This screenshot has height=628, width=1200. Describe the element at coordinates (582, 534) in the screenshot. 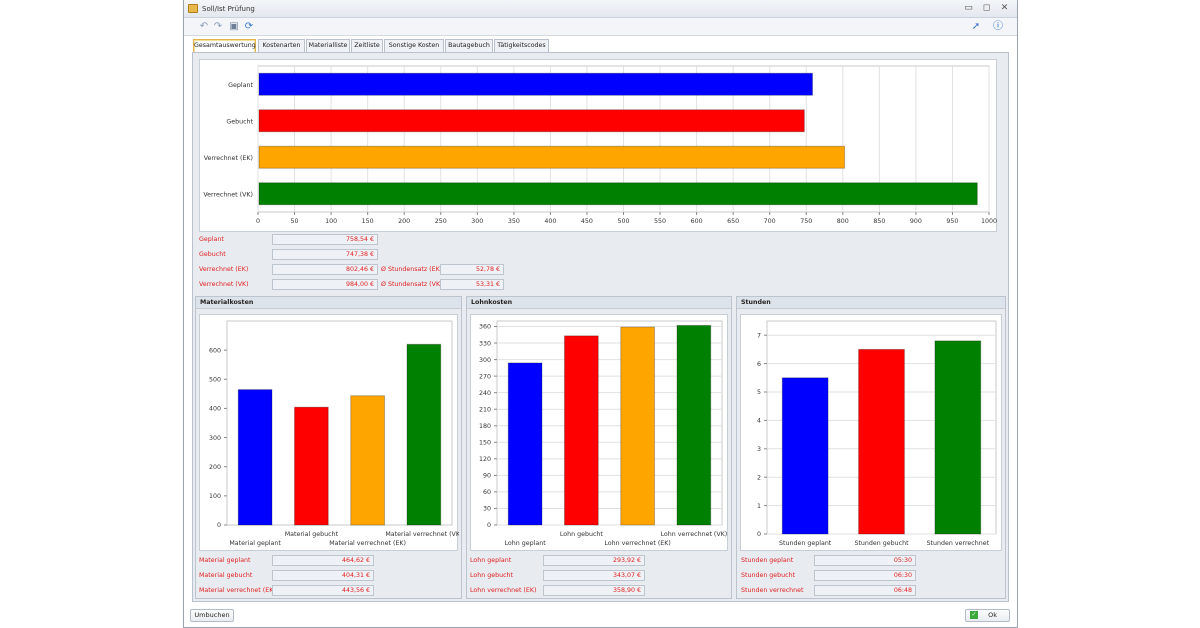

I see `category-label: Lohn gebucht` at that location.